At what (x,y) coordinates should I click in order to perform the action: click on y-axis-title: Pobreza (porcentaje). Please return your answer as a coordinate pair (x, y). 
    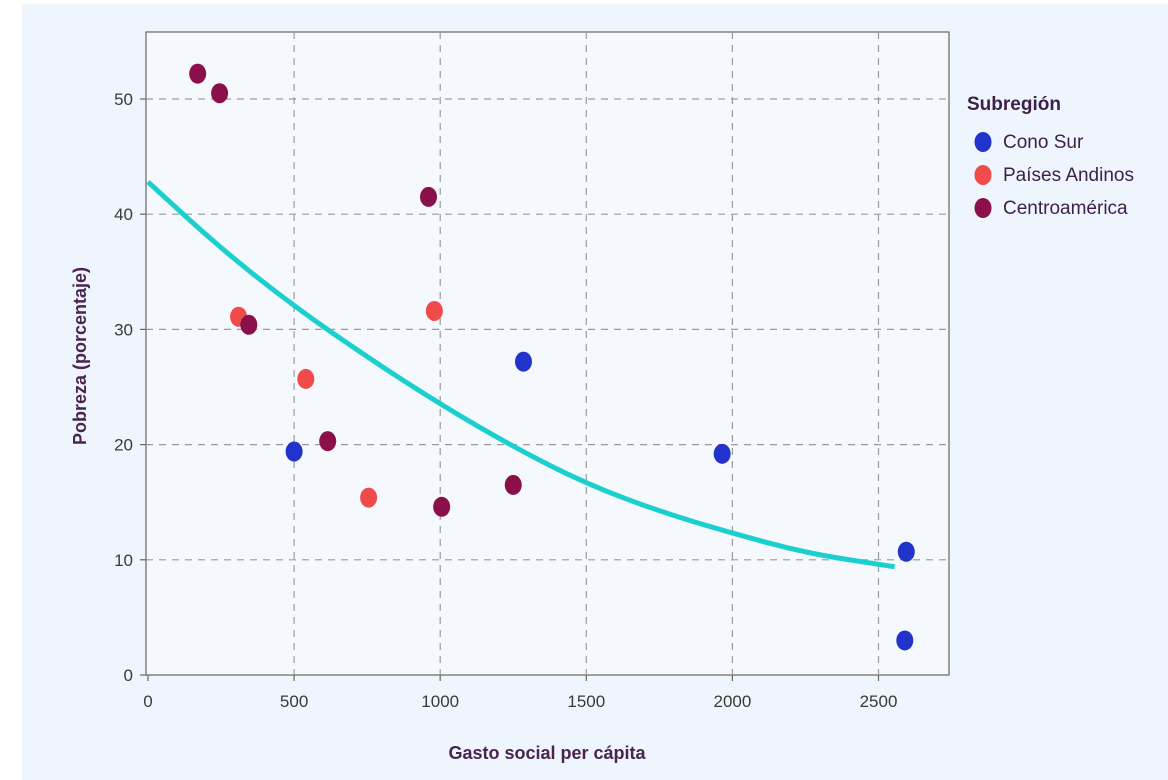
    Looking at the image, I should click on (80, 356).